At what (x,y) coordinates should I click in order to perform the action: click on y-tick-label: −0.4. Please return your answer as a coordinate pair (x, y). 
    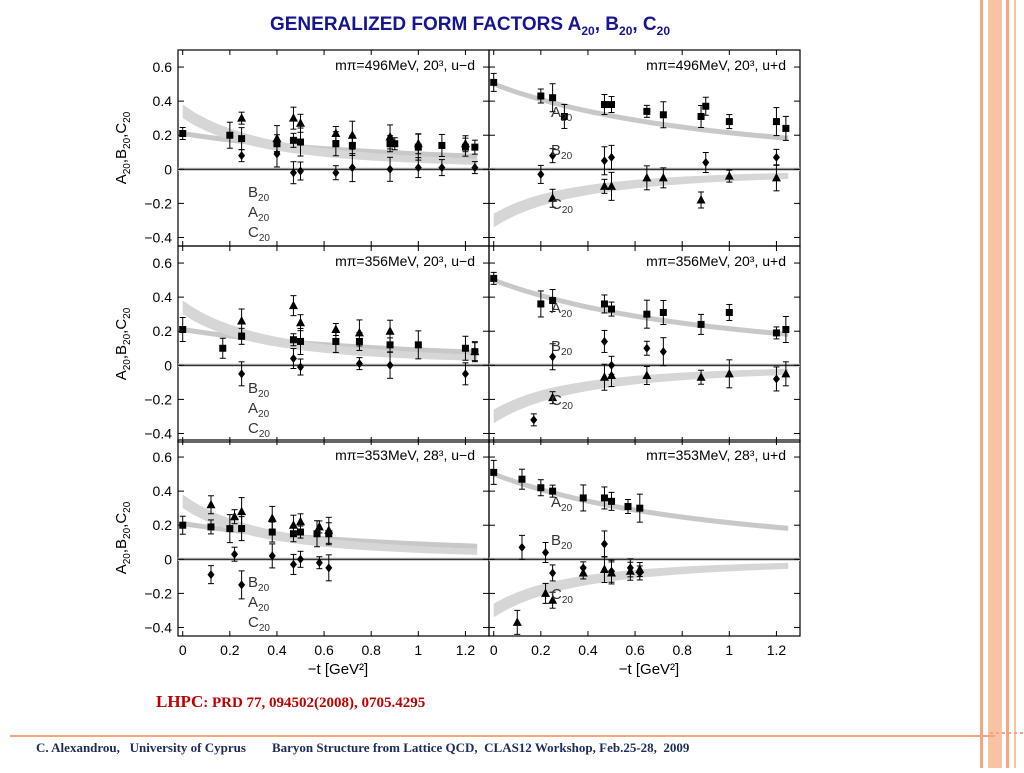
    Looking at the image, I should click on (158, 627).